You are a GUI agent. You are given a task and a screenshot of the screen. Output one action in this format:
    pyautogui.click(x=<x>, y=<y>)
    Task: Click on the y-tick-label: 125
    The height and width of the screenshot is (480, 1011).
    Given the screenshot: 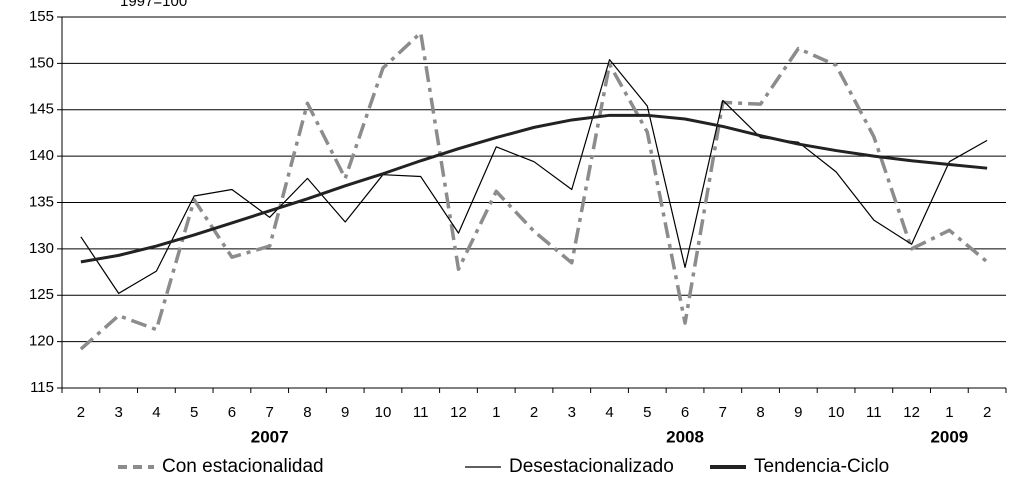 What is the action you would take?
    pyautogui.click(x=41, y=294)
    